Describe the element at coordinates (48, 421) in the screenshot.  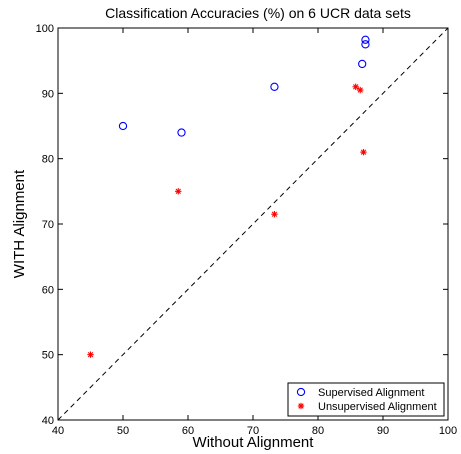
I see `y-tick-label: 40` at that location.